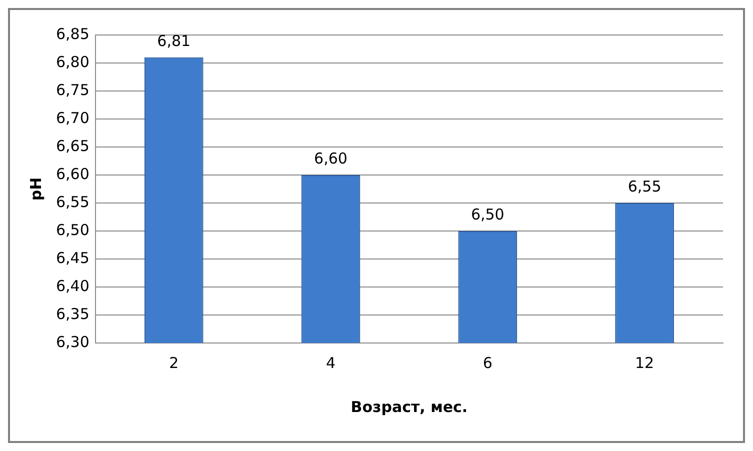  Describe the element at coordinates (73, 145) in the screenshot. I see `y-tick-label: 6,65` at that location.